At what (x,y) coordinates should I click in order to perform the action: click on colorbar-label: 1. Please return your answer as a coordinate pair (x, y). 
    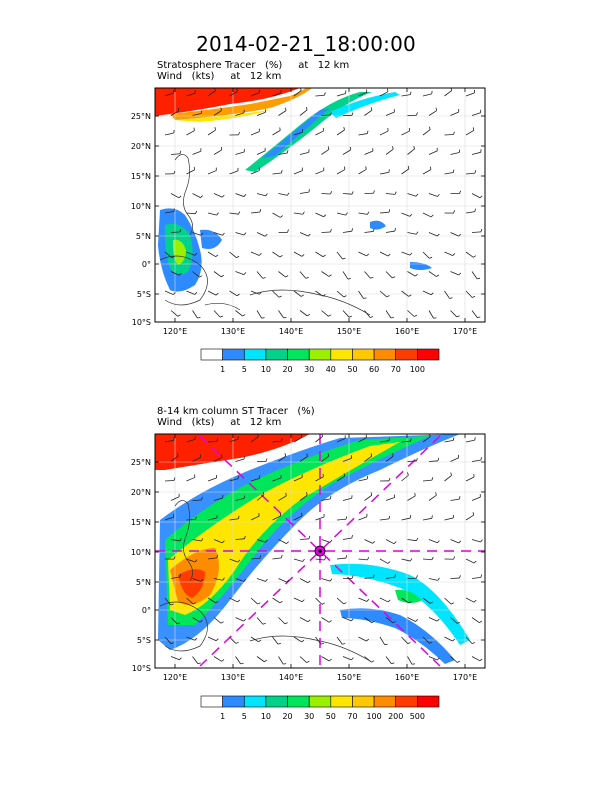
    Looking at the image, I should click on (222, 716).